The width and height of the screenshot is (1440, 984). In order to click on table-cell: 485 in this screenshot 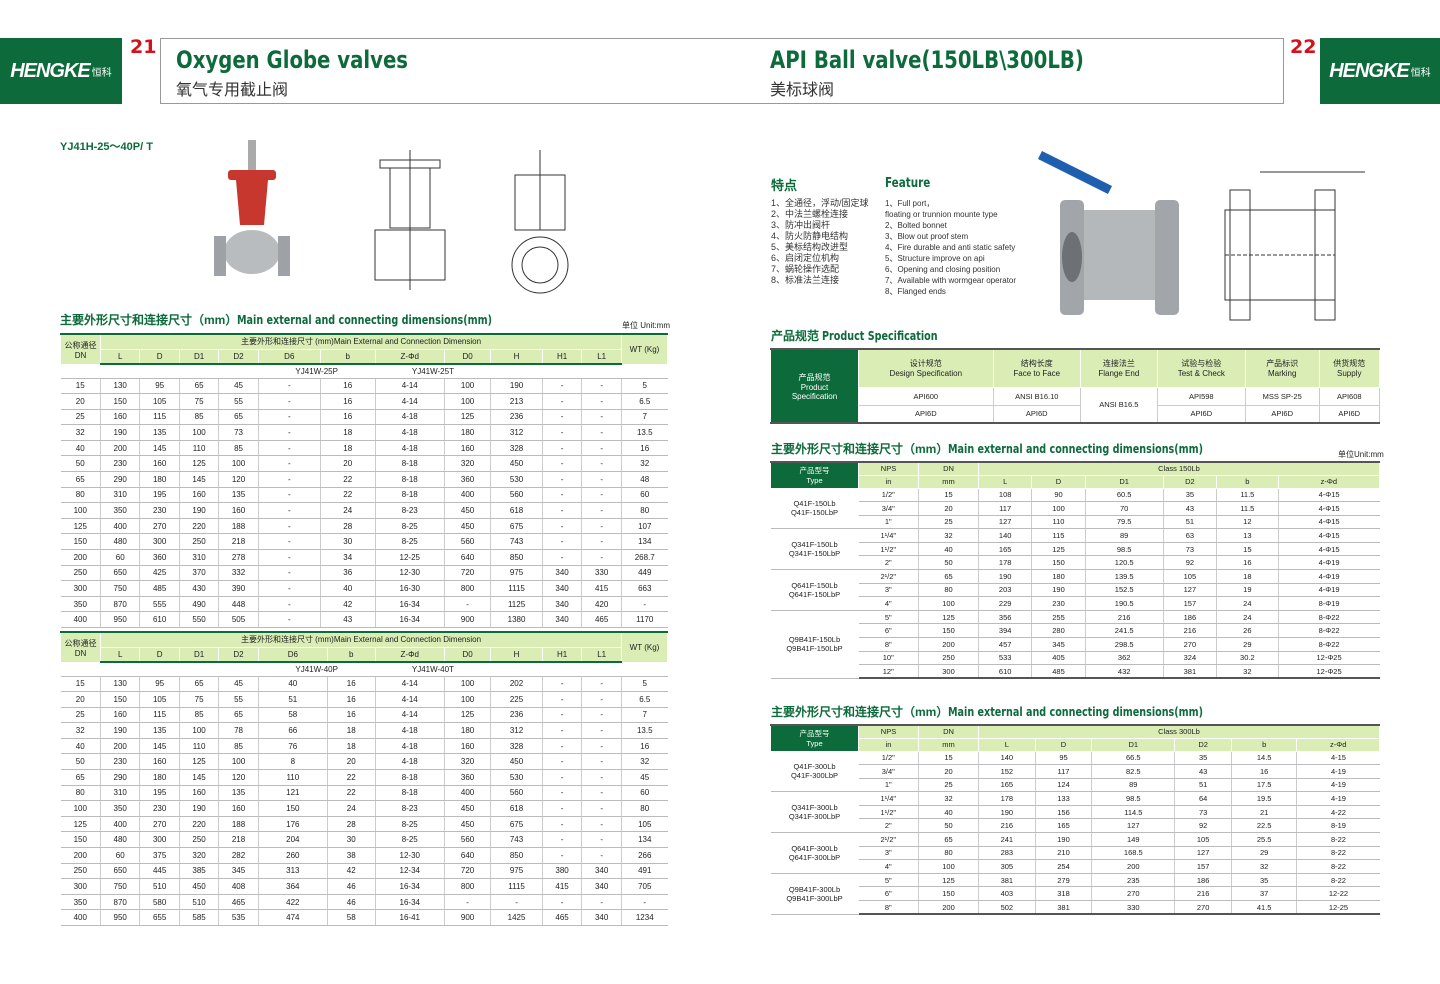, I will do `click(1058, 672)`.